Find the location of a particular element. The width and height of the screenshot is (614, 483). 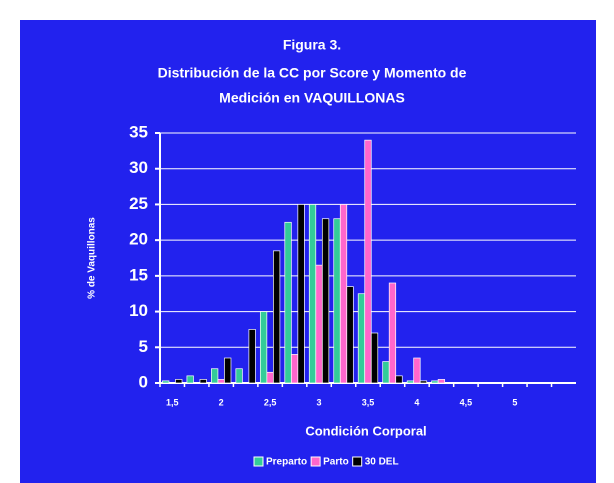

x-tick-label: 4,5 is located at coordinates (466, 402).